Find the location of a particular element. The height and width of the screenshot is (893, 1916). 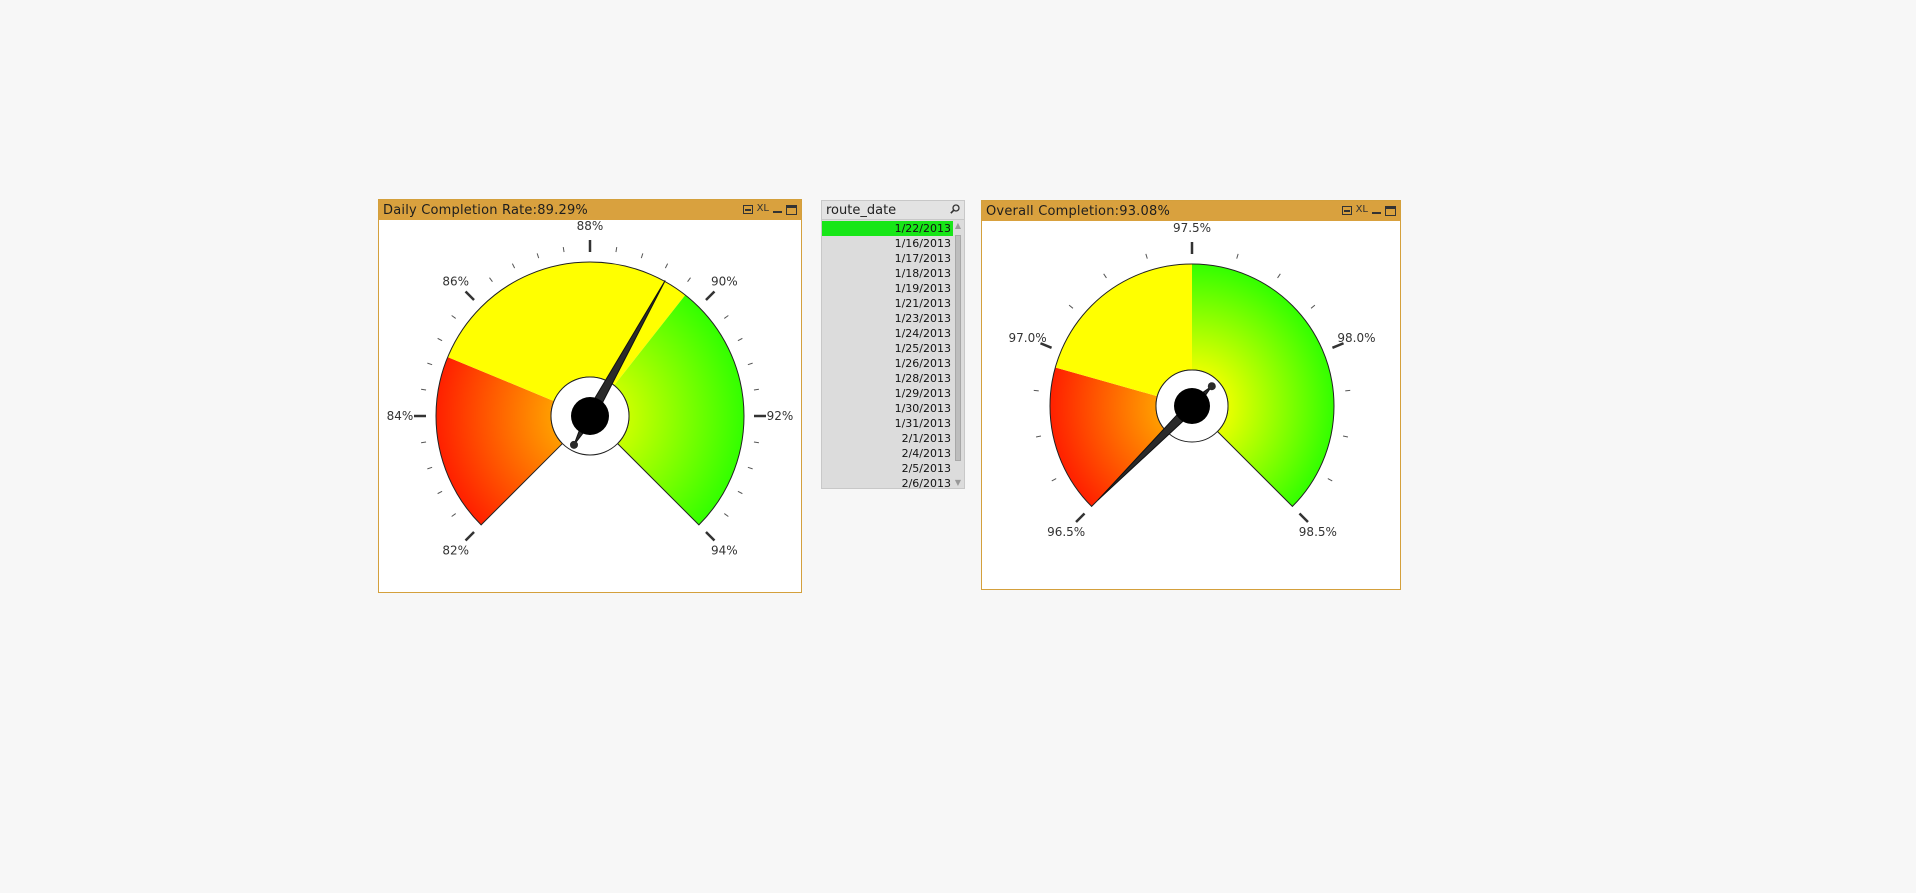

scroll-up-icon: ▲ is located at coordinates (958, 225).